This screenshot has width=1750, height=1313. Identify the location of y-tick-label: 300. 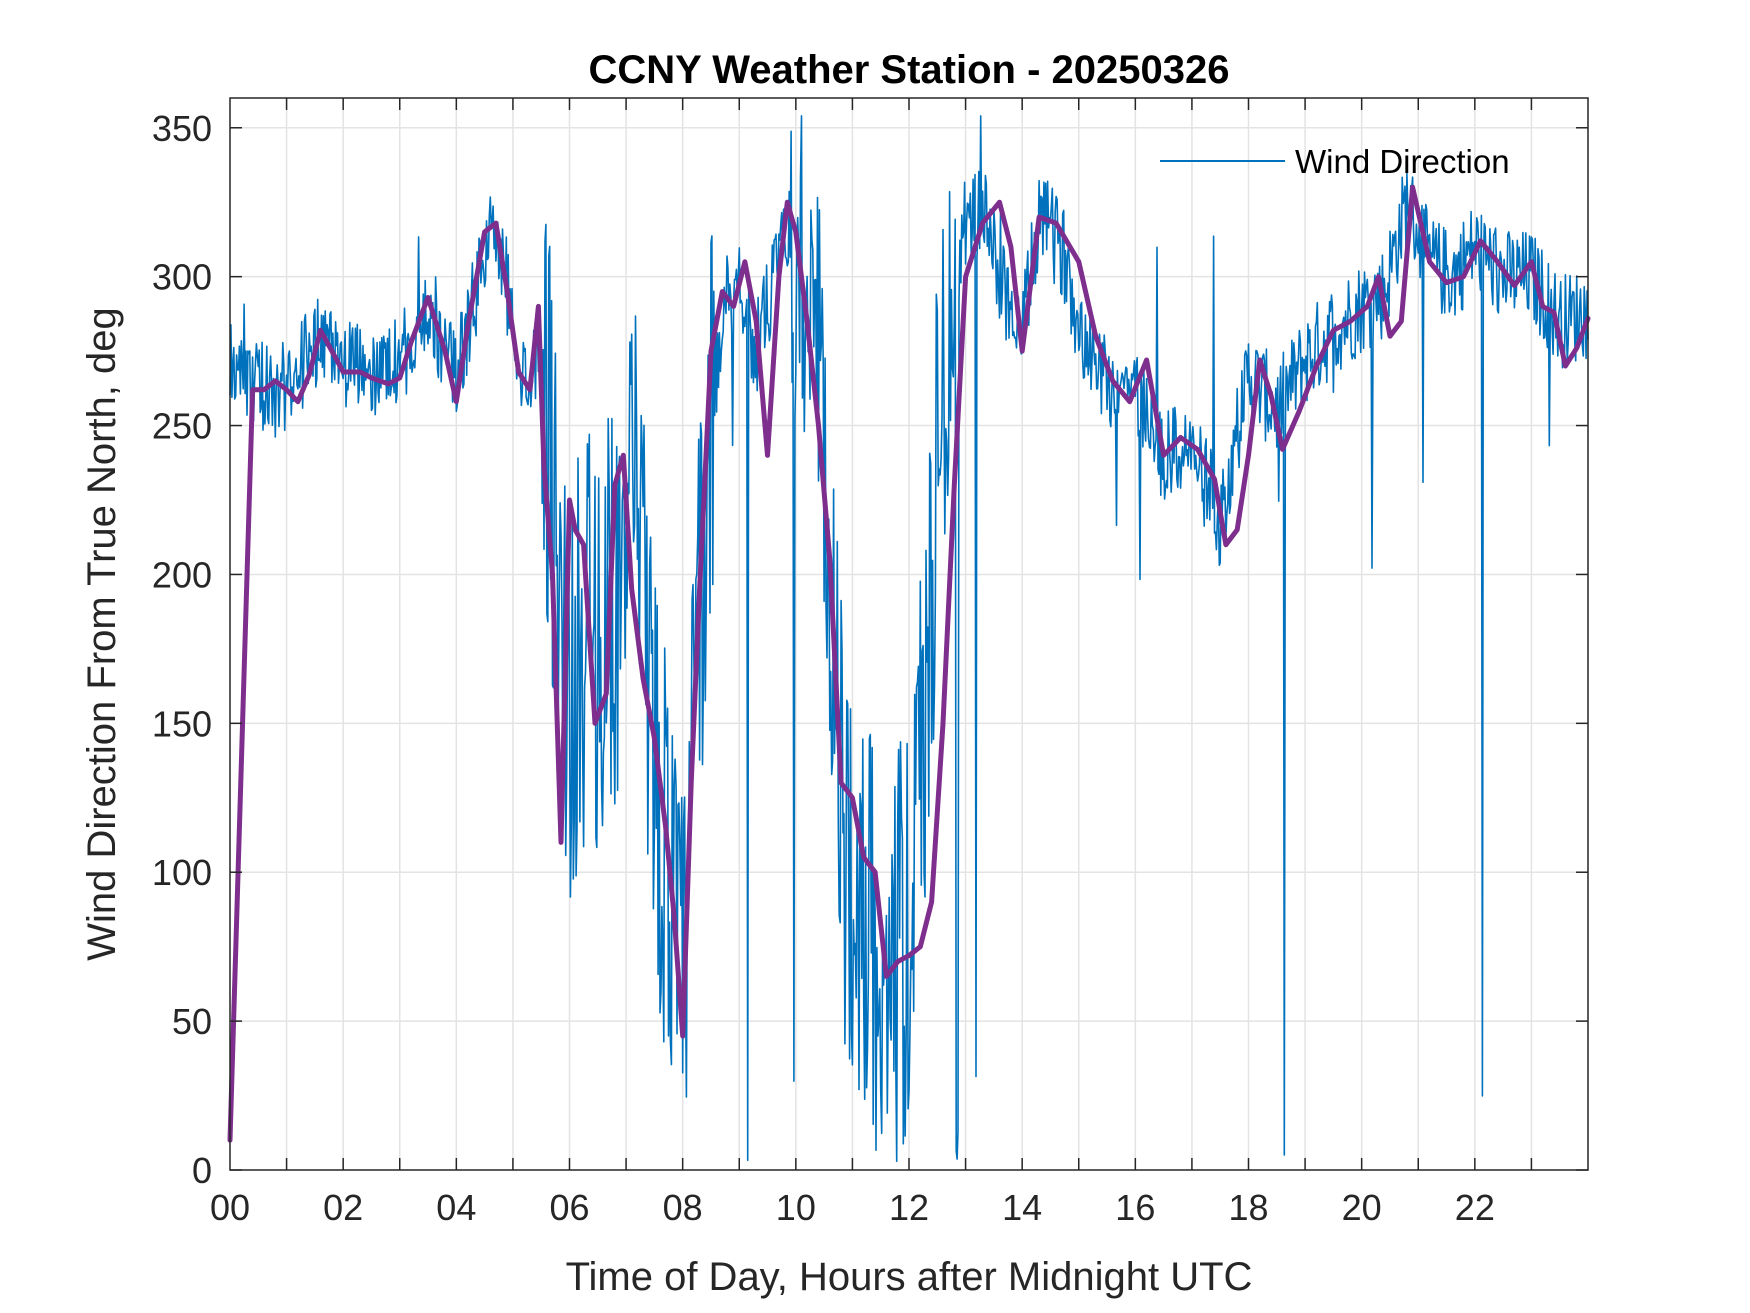
(182, 277).